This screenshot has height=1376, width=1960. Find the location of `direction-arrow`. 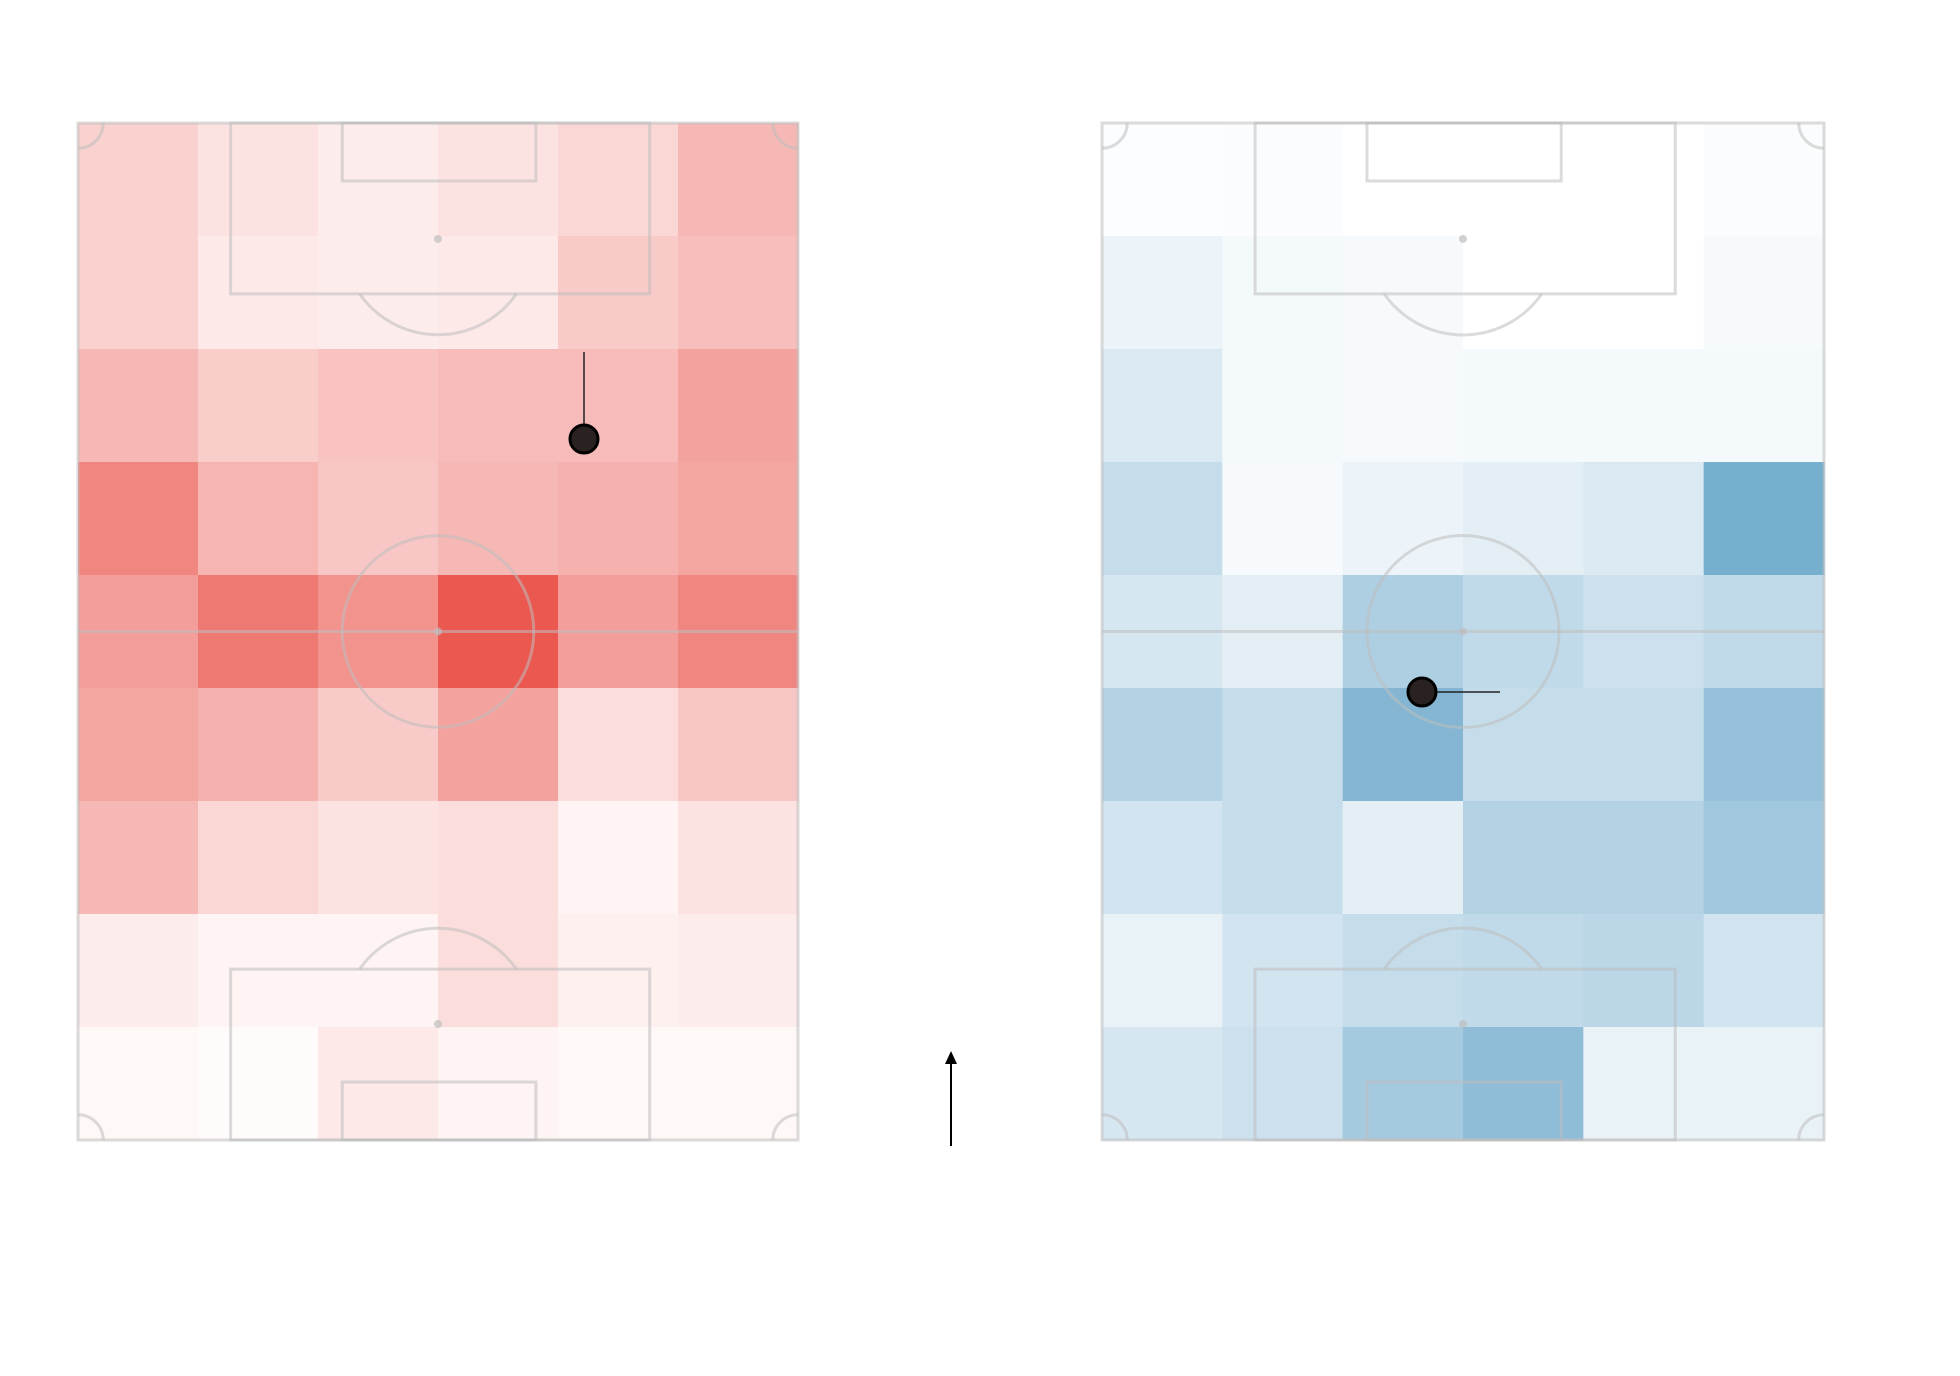

direction-arrow is located at coordinates (951, 1098).